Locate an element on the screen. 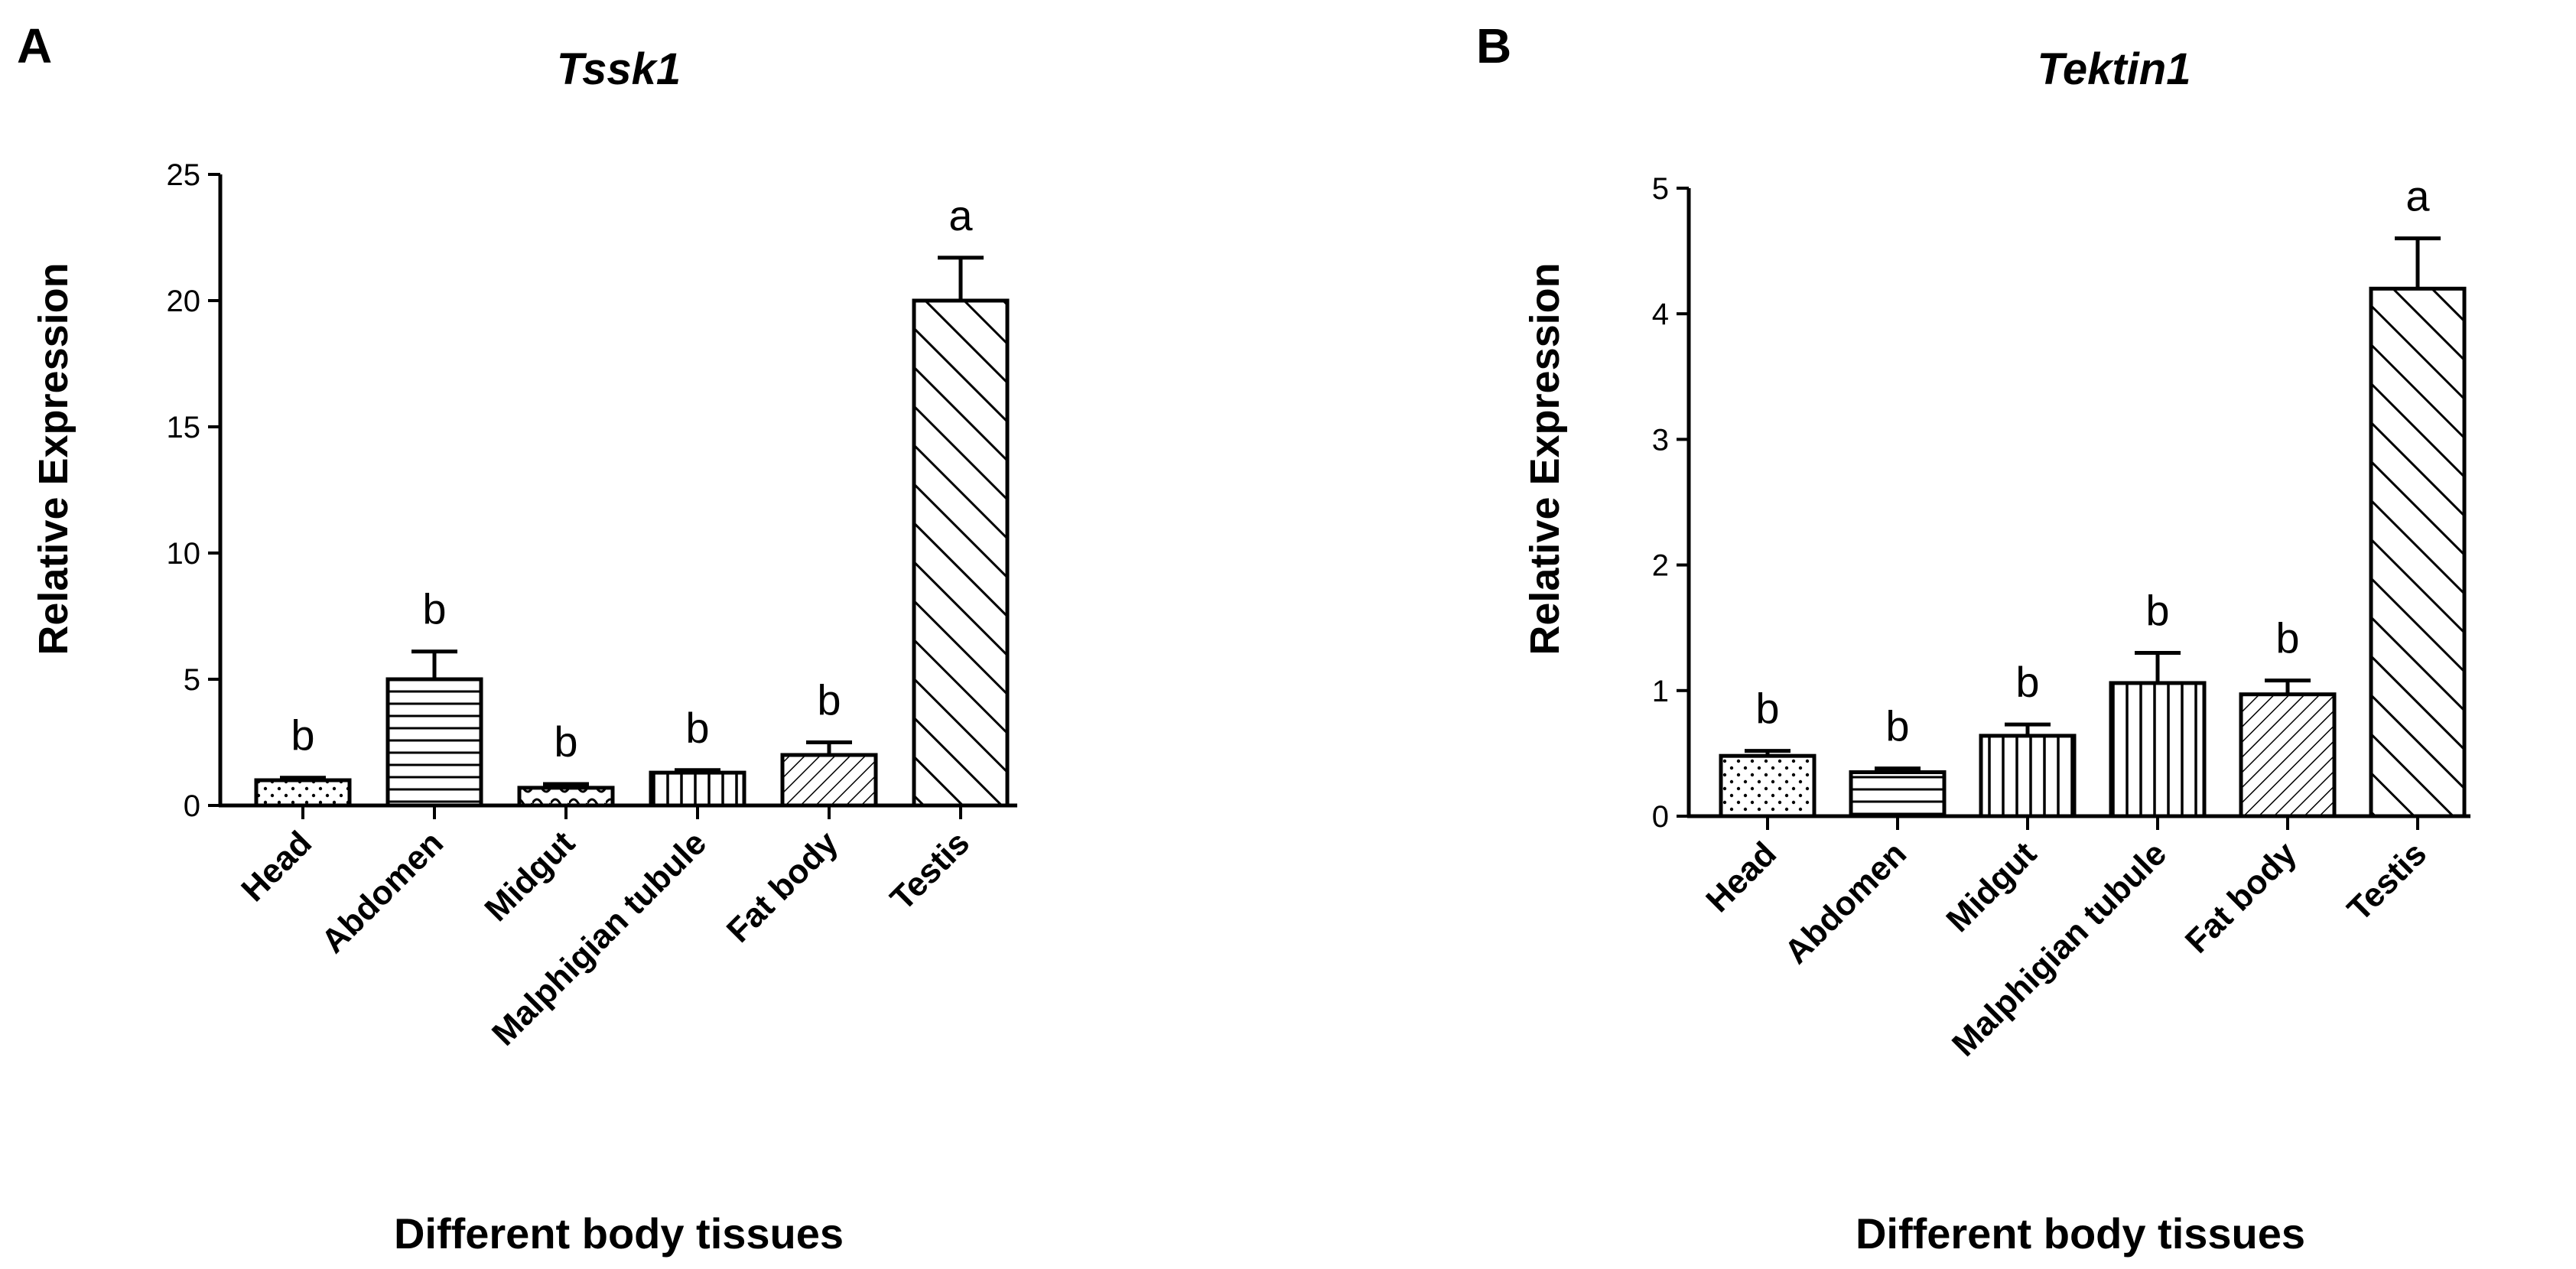 The height and width of the screenshot is (1269, 2576). y-tick-label: 25 is located at coordinates (184, 175).